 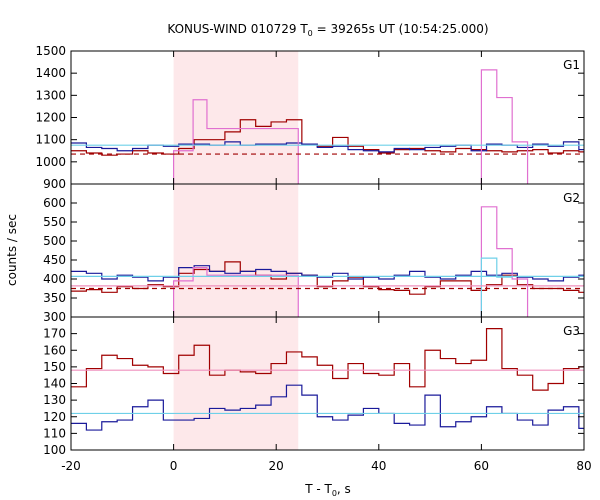 What do you see at coordinates (50, 118) in the screenshot?
I see `y-tick-label: 1200` at bounding box center [50, 118].